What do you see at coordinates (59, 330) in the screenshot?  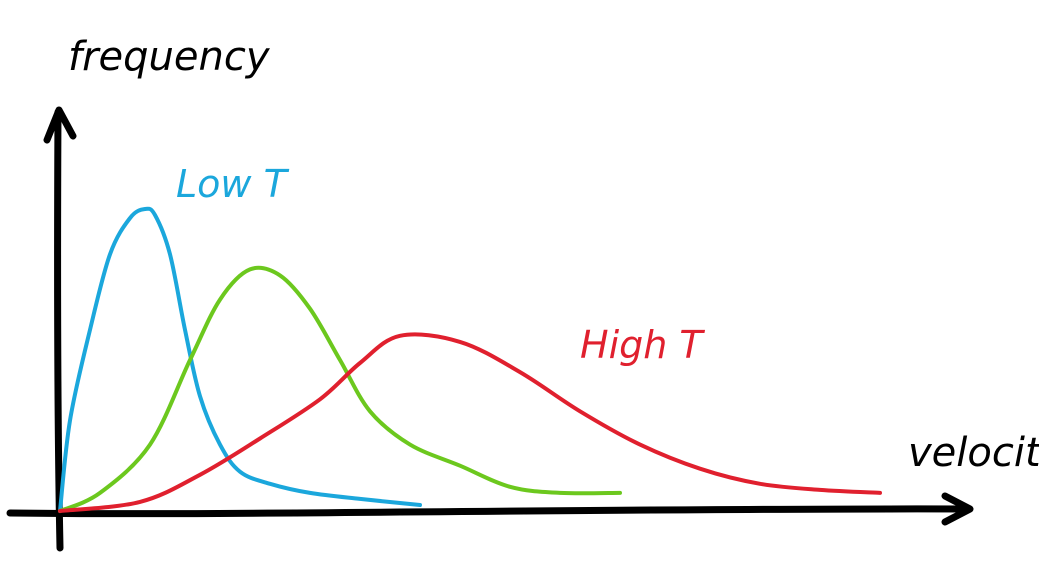 I see `y-axis-line` at bounding box center [59, 330].